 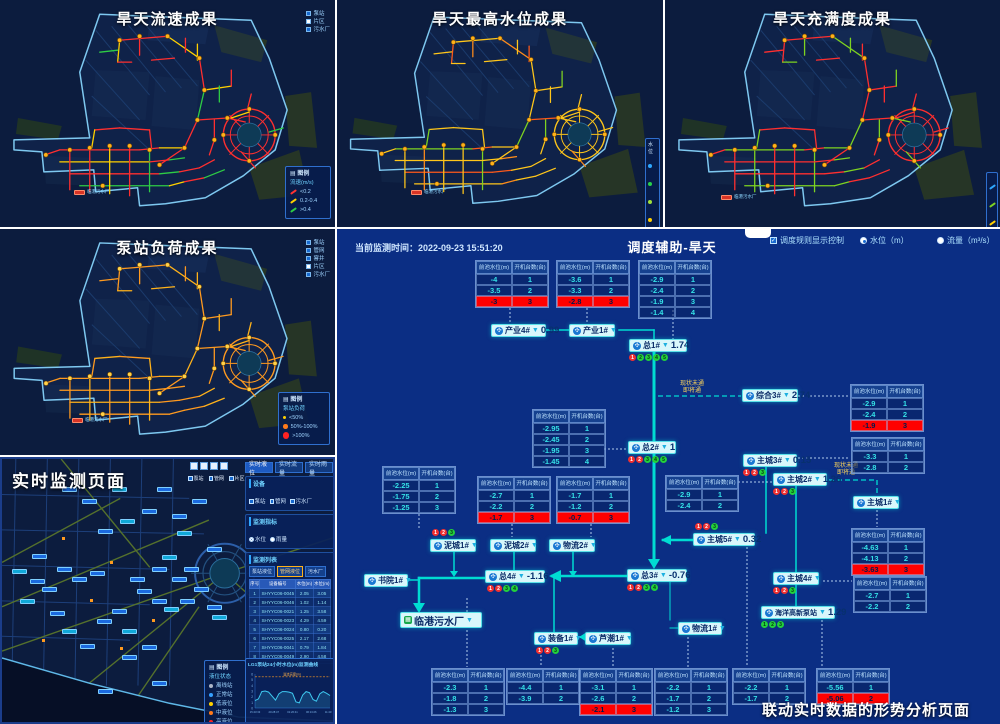 What do you see at coordinates (290, 571) in the screenshot?
I see `list-tab-管网液位: 管网液位` at bounding box center [290, 571].